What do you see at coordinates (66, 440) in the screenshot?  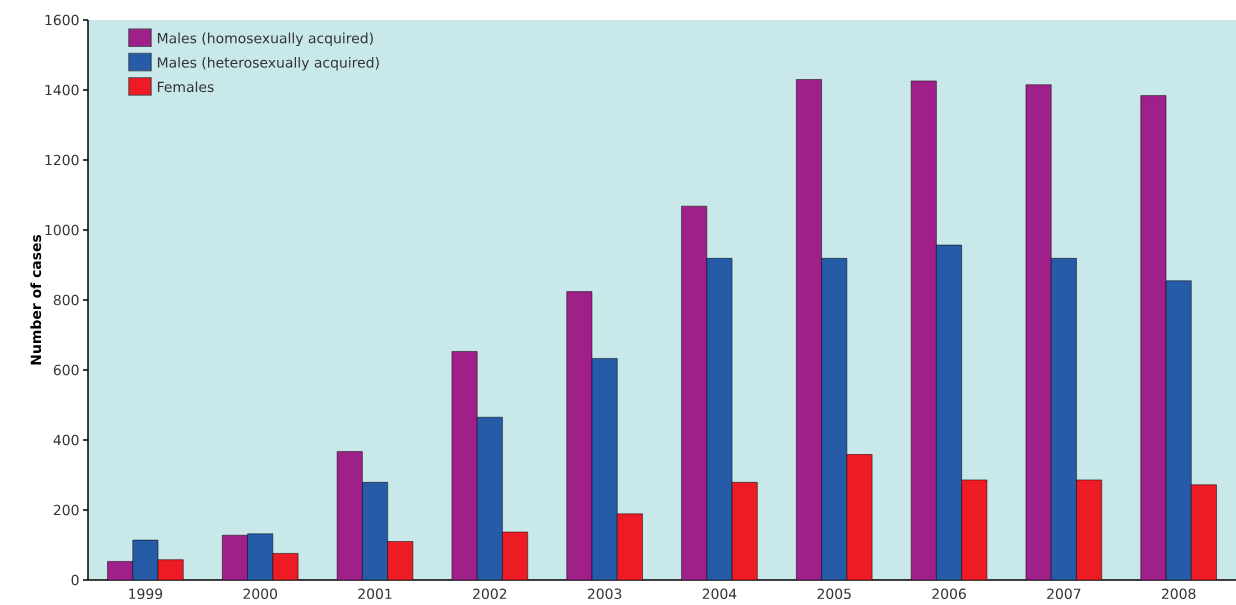 I see `y-tick-label: 400` at bounding box center [66, 440].